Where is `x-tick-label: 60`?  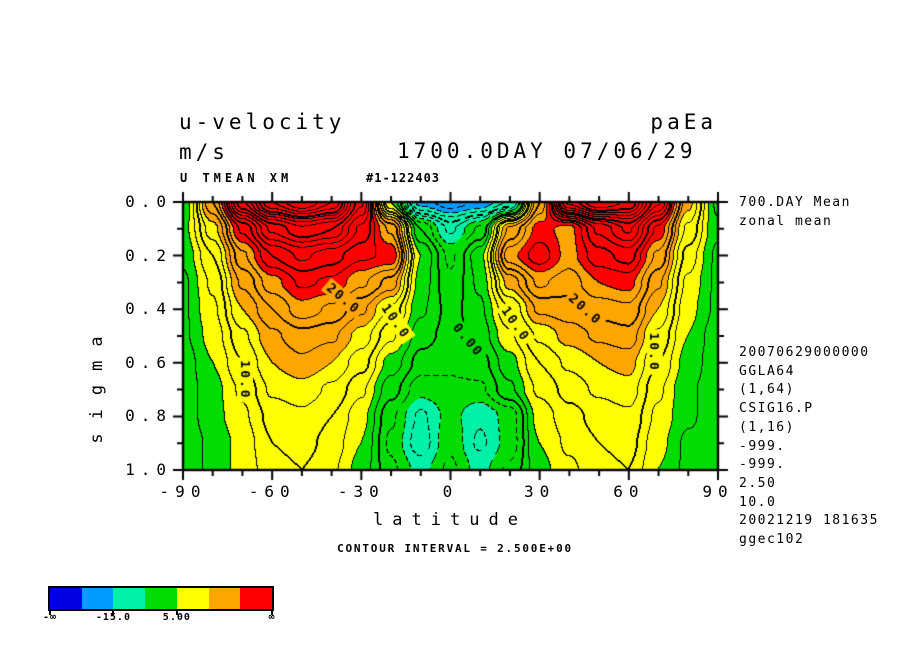 x-tick-label: 60 is located at coordinates (629, 491).